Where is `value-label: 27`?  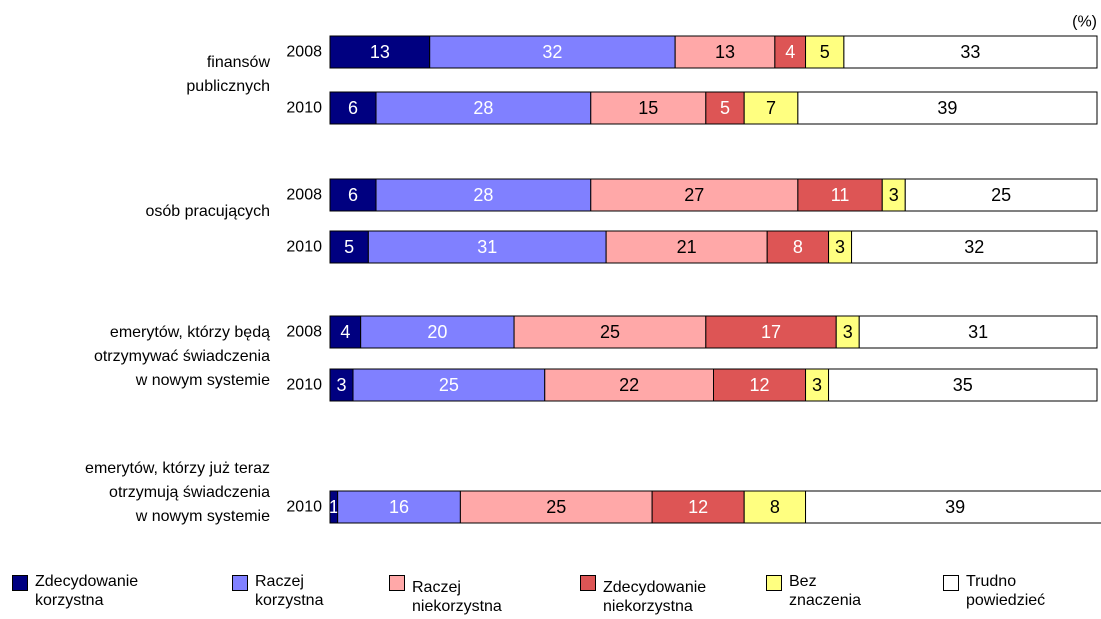 value-label: 27 is located at coordinates (694, 195).